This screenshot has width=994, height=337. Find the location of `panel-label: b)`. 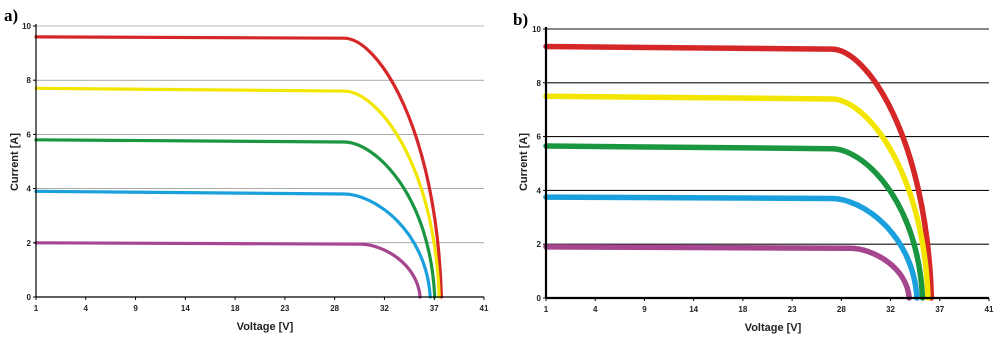

panel-label: b) is located at coordinates (520, 19).